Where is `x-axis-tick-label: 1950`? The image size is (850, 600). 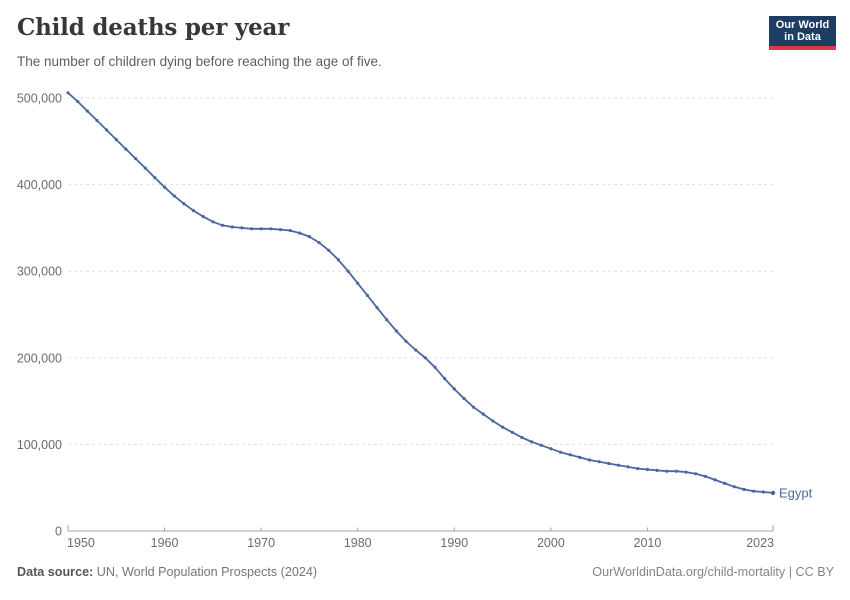
x-axis-tick-label: 1950 is located at coordinates (81, 543).